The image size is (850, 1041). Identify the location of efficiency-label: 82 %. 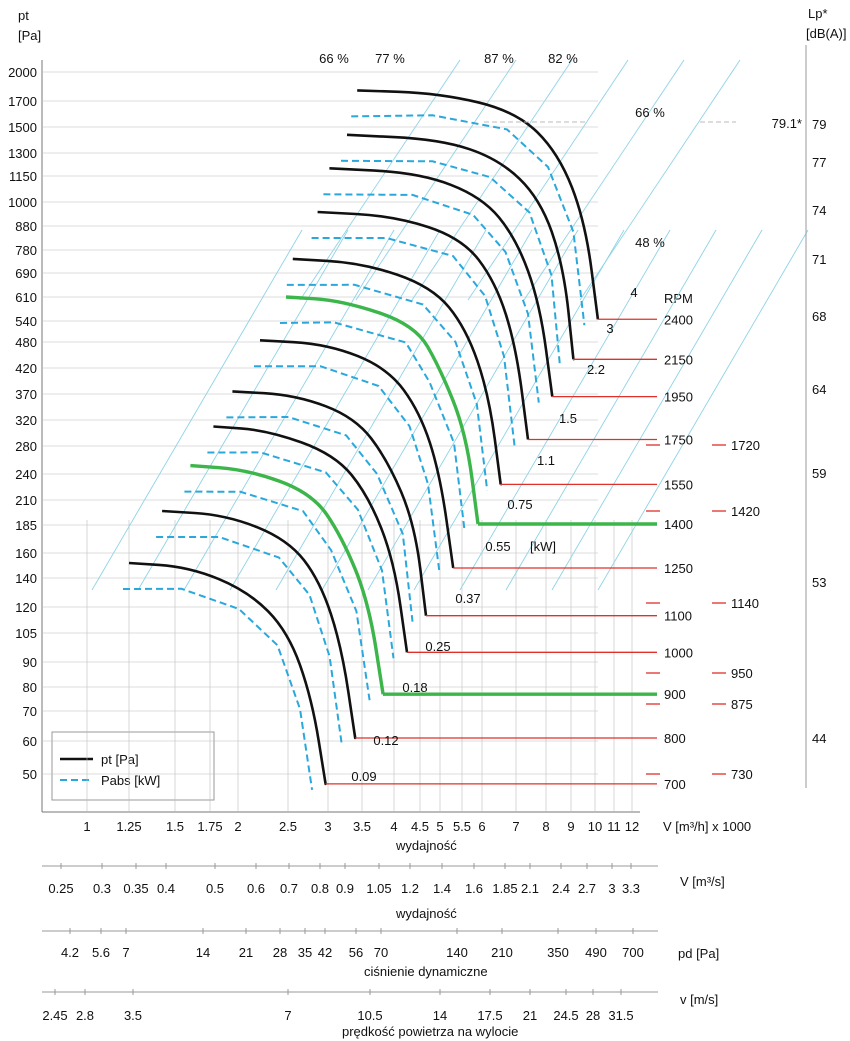
(563, 58).